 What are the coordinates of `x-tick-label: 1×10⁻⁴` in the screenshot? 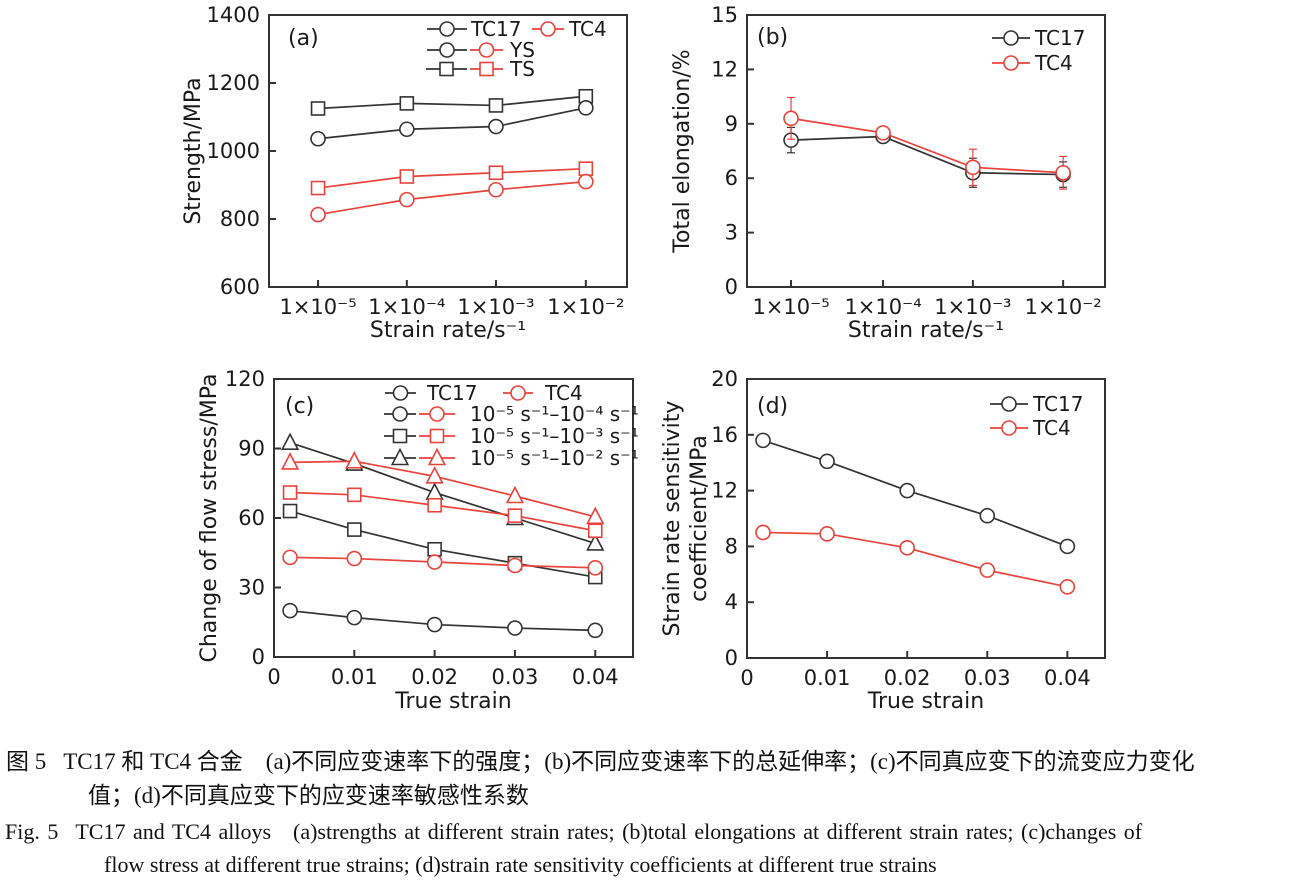 It's located at (882, 307).